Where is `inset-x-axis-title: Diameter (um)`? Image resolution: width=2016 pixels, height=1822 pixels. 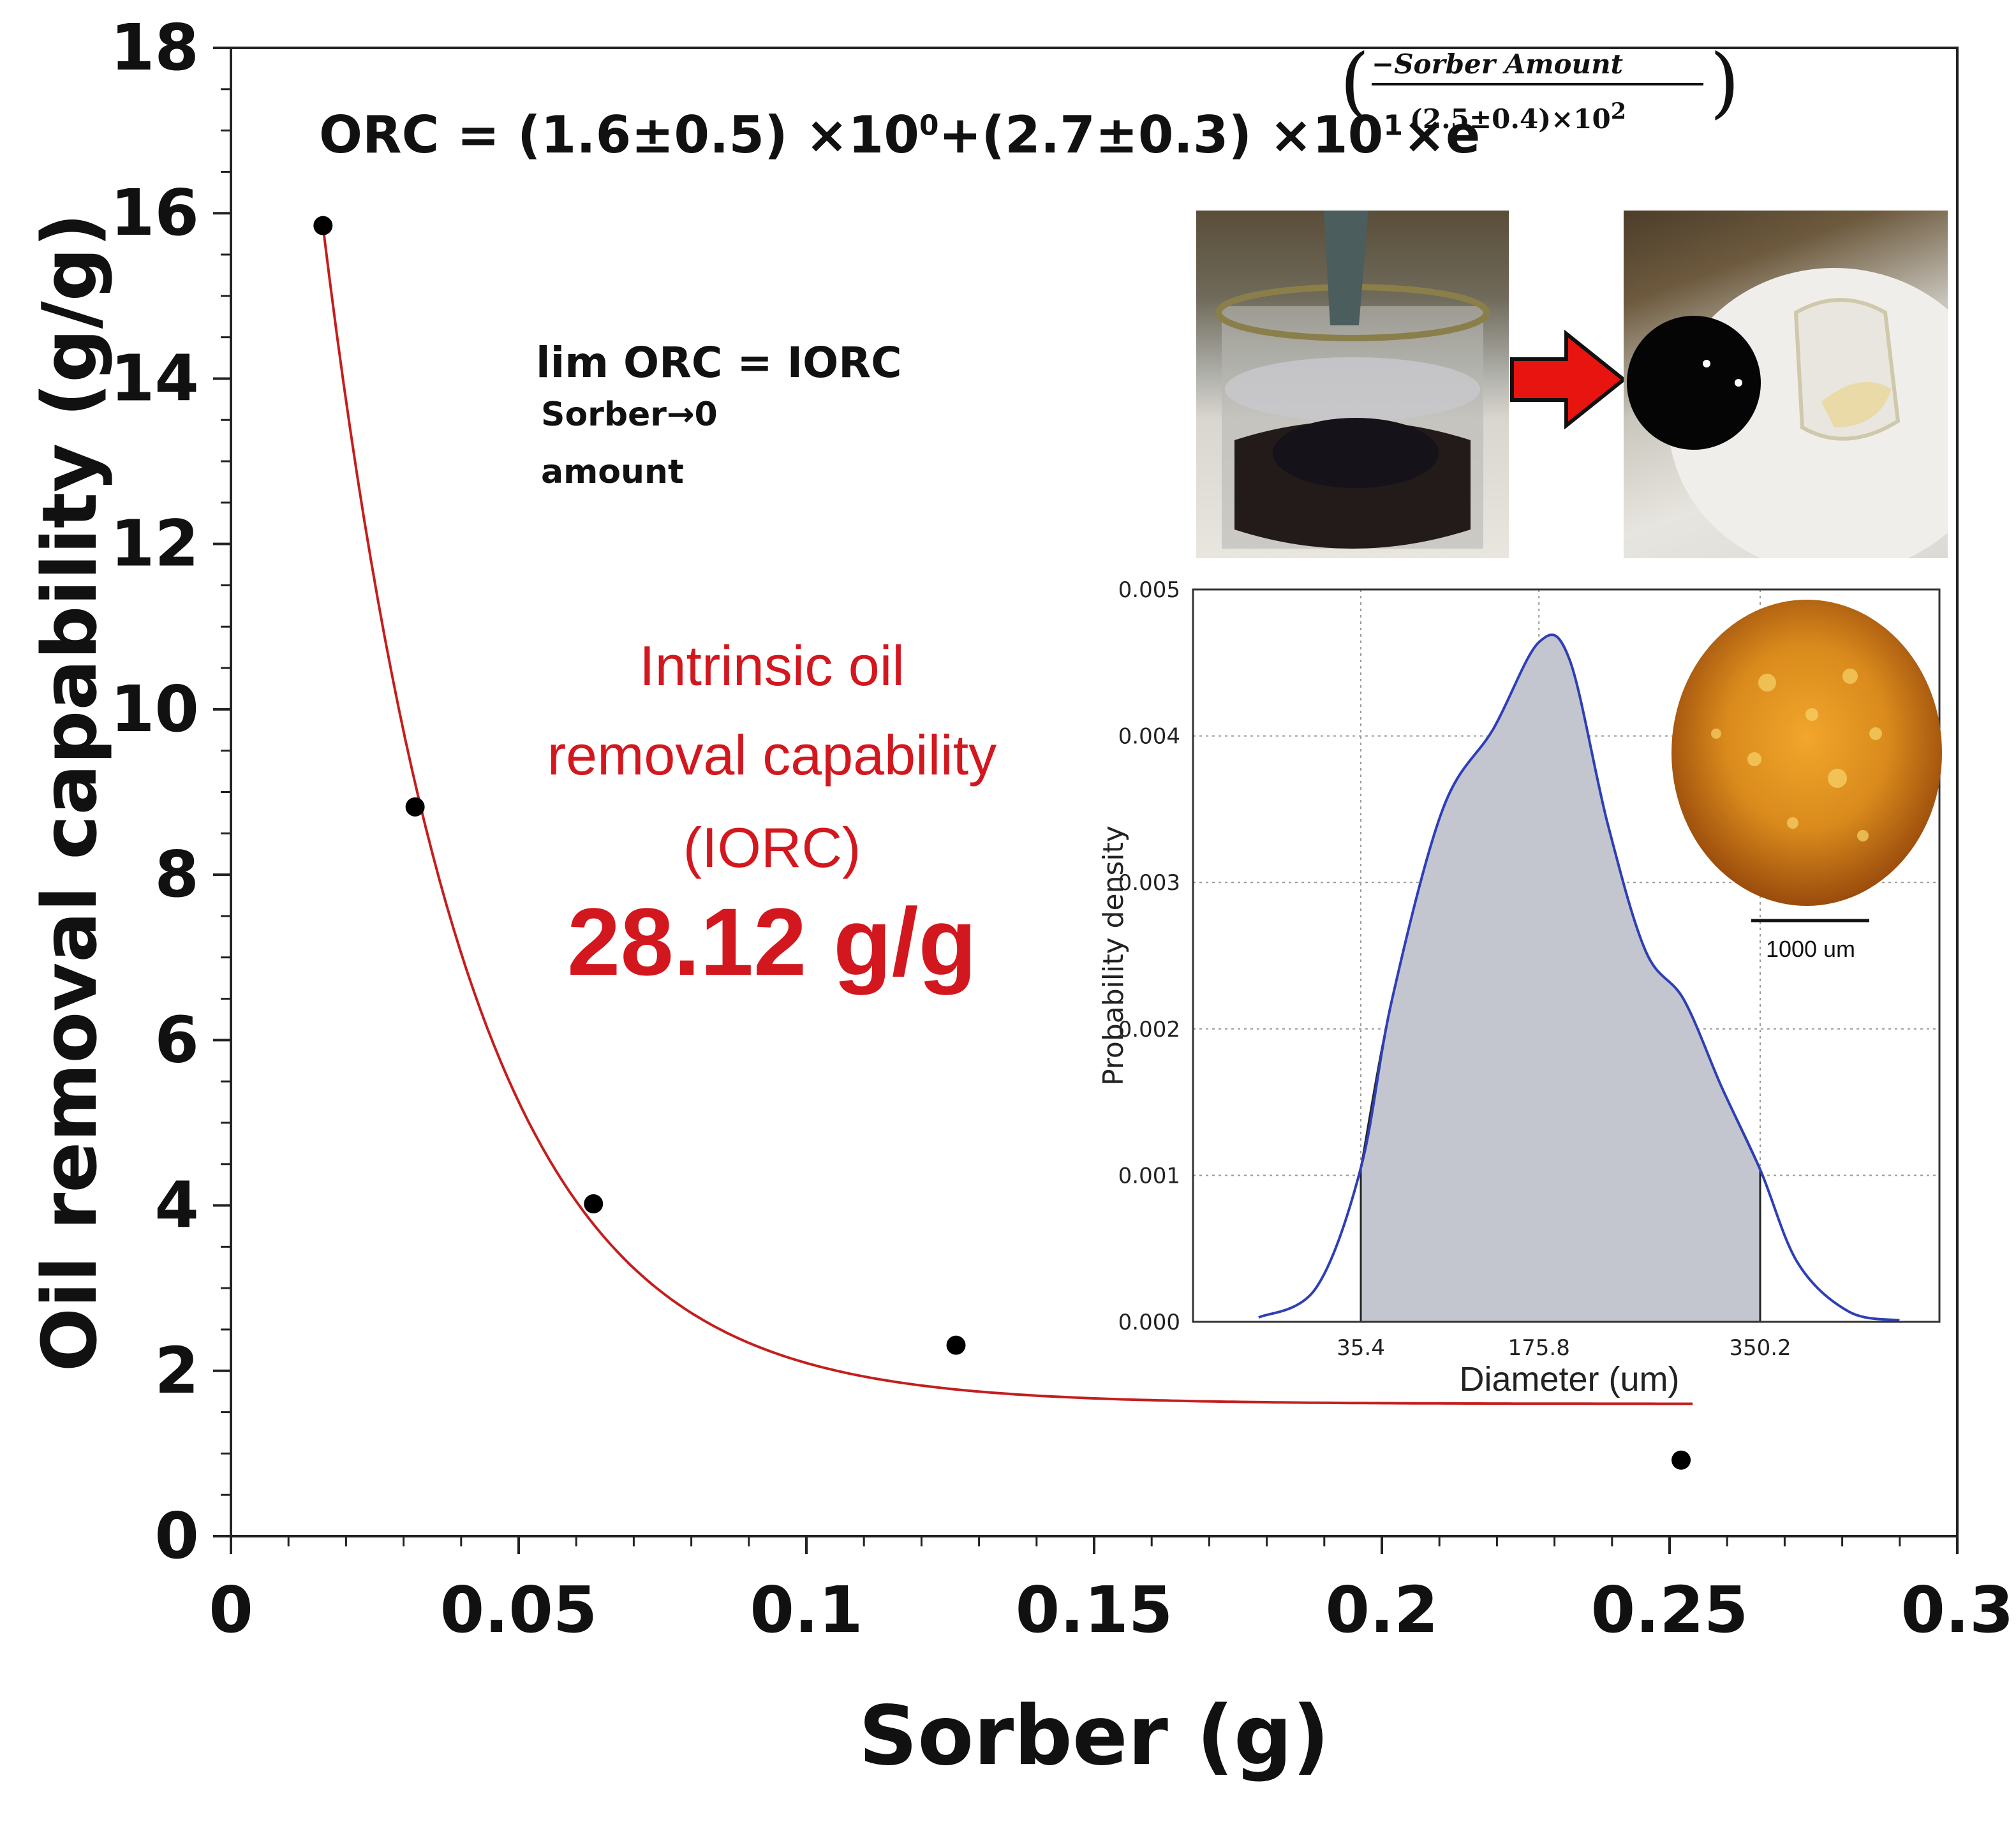 inset-x-axis-title: Diameter (um) is located at coordinates (1569, 1379).